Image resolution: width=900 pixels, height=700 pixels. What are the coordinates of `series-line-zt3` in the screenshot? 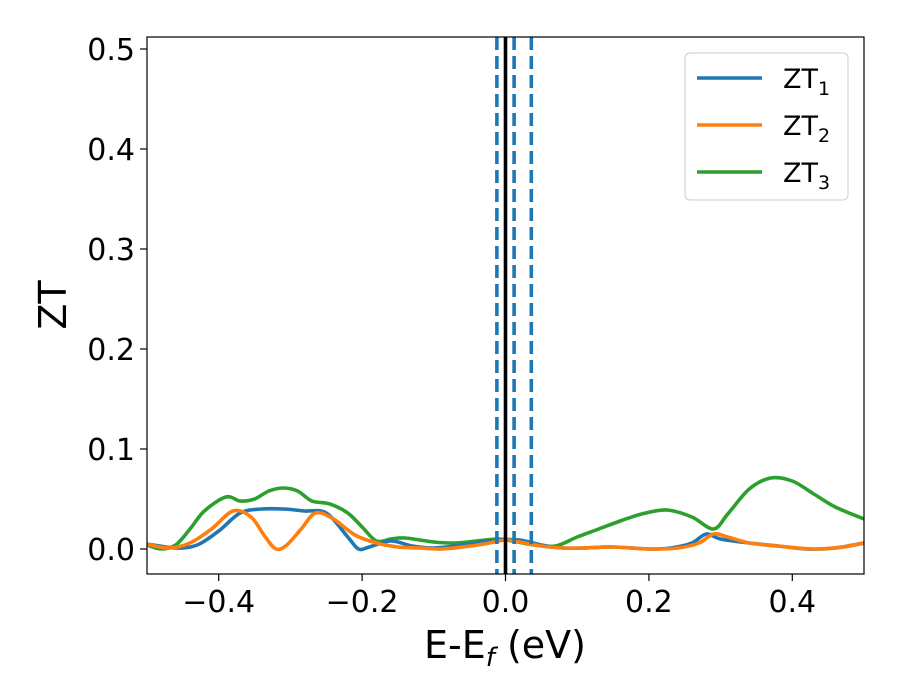 It's located at (505, 513).